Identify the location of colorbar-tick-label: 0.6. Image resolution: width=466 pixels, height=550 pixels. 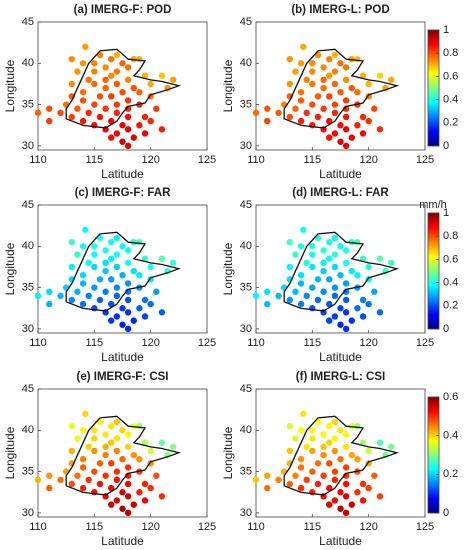
(450, 397).